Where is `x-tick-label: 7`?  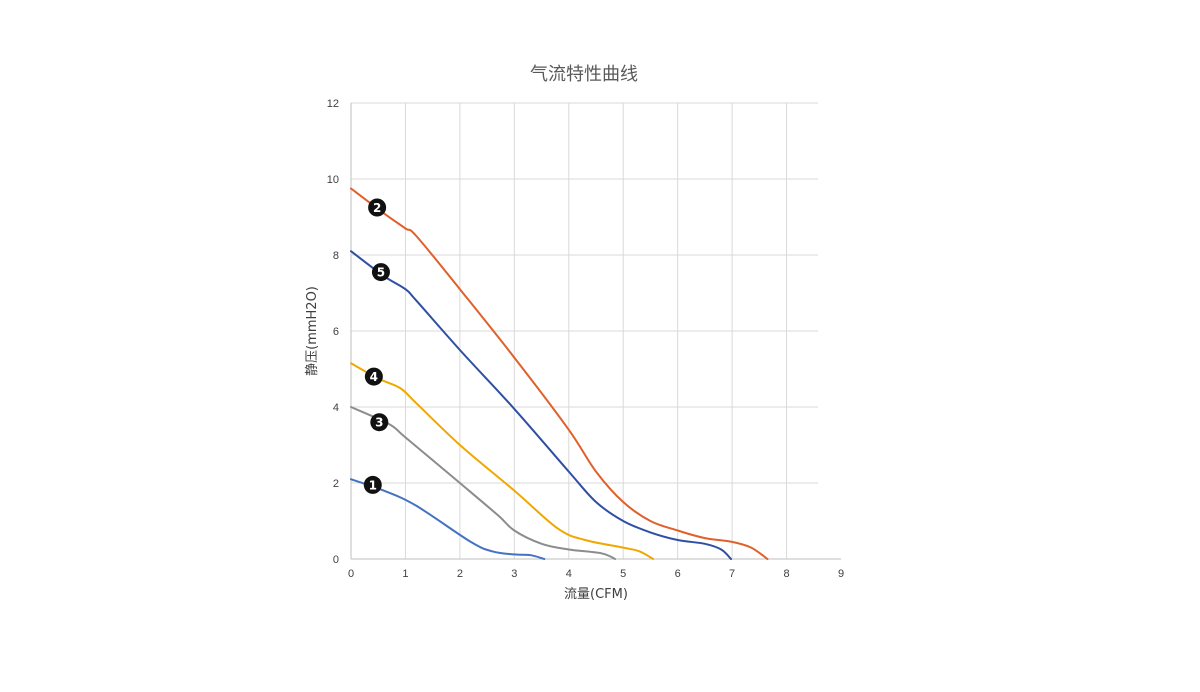
x-tick-label: 7 is located at coordinates (732, 574).